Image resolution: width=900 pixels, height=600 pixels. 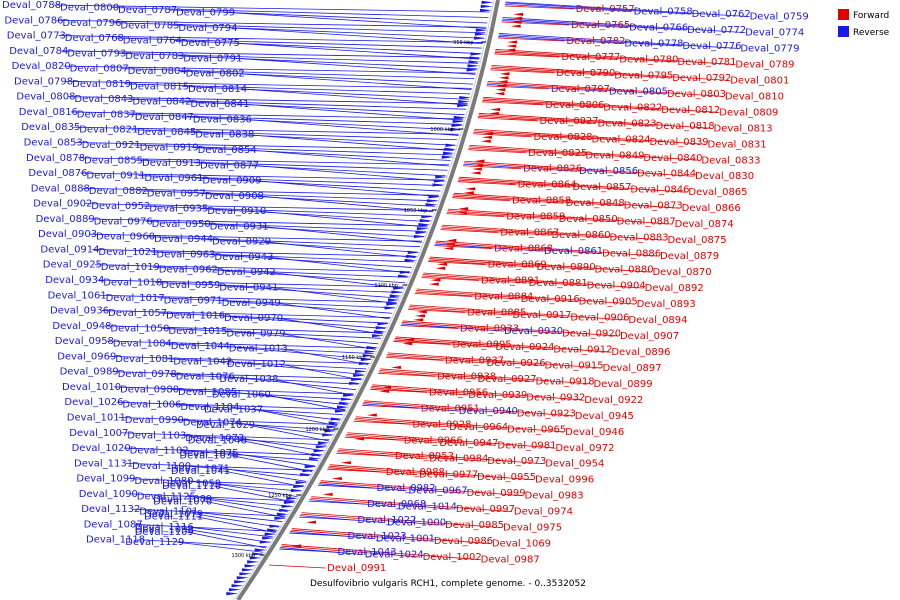 What do you see at coordinates (653, 43) in the screenshot?
I see `gene-label: Deval_0778` at bounding box center [653, 43].